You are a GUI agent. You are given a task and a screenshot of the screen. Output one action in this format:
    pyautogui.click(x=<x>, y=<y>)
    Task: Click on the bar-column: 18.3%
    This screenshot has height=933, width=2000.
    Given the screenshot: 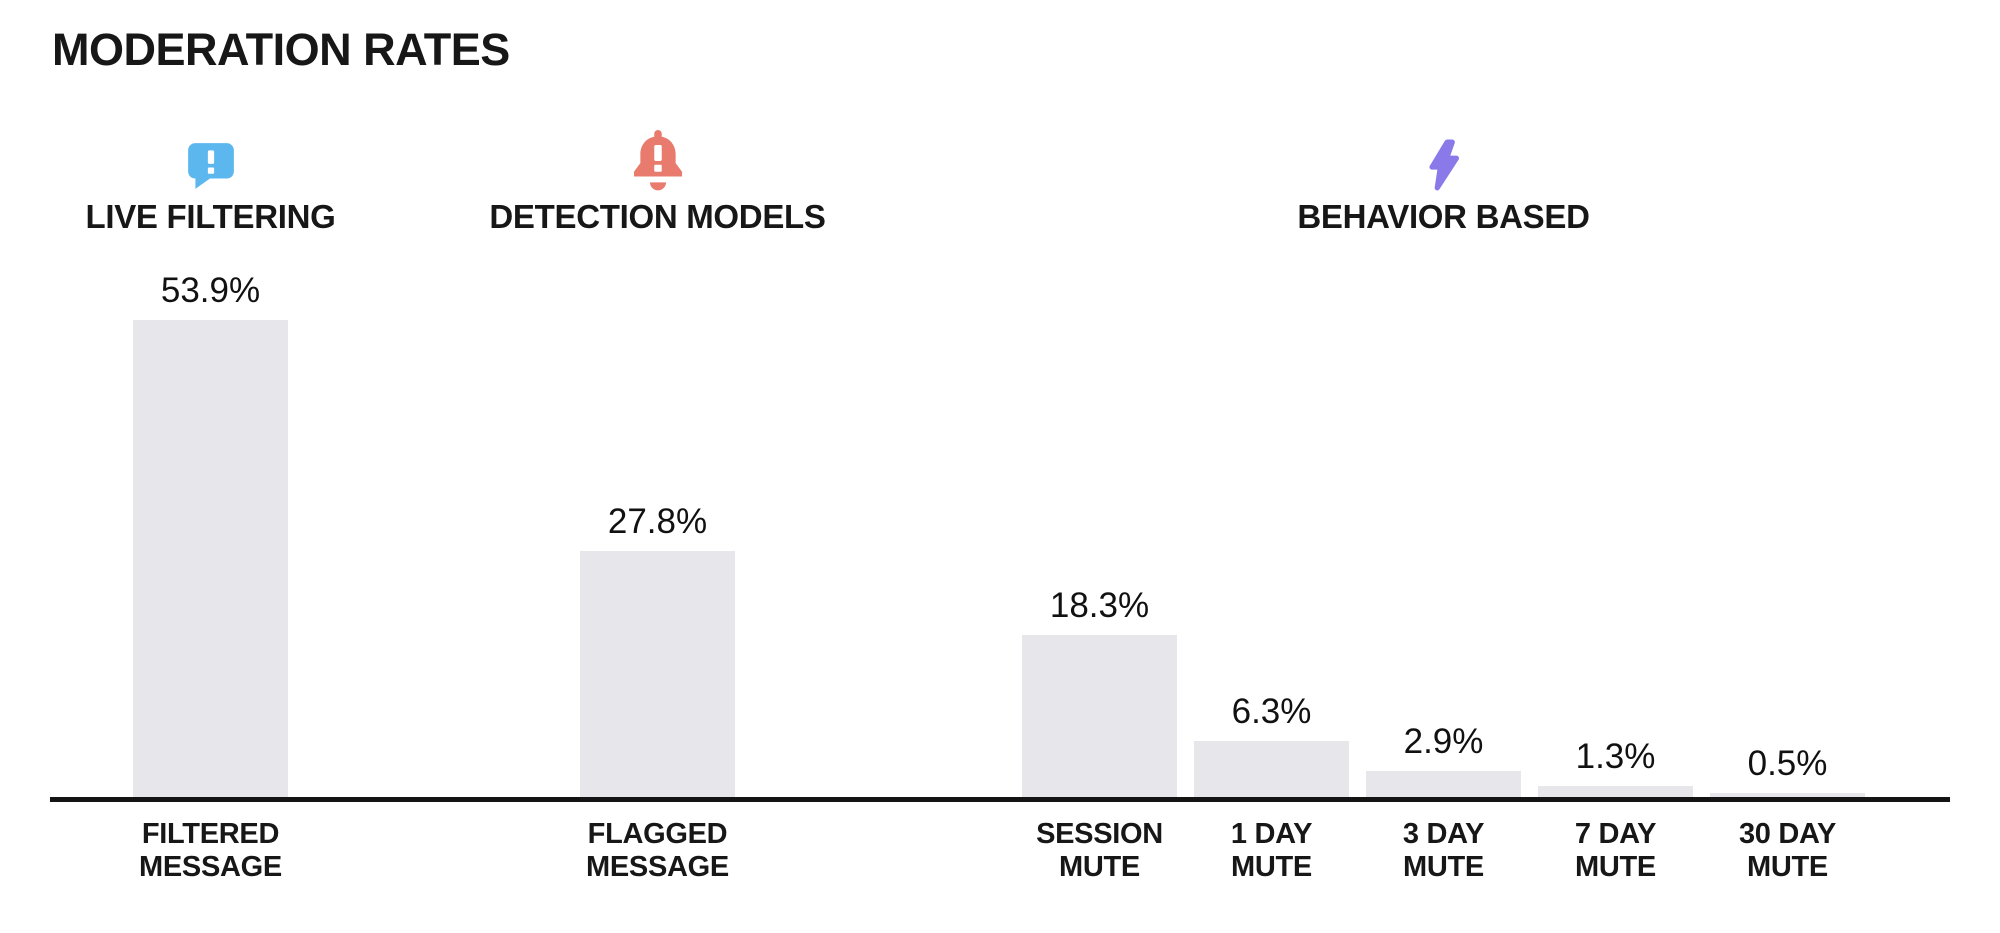 What is the action you would take?
    pyautogui.click(x=1099, y=691)
    